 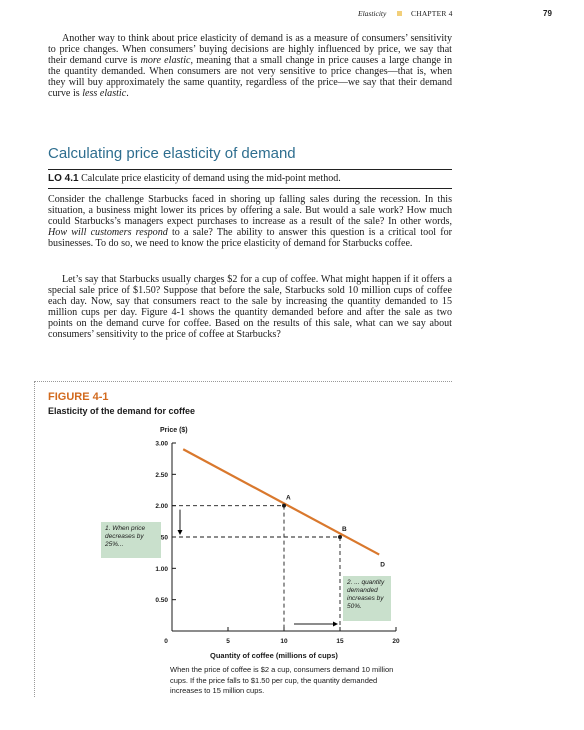 What do you see at coordinates (282, 636) in the screenshot?
I see `chart-x-ticks: 0 5 10 15 20` at bounding box center [282, 636].